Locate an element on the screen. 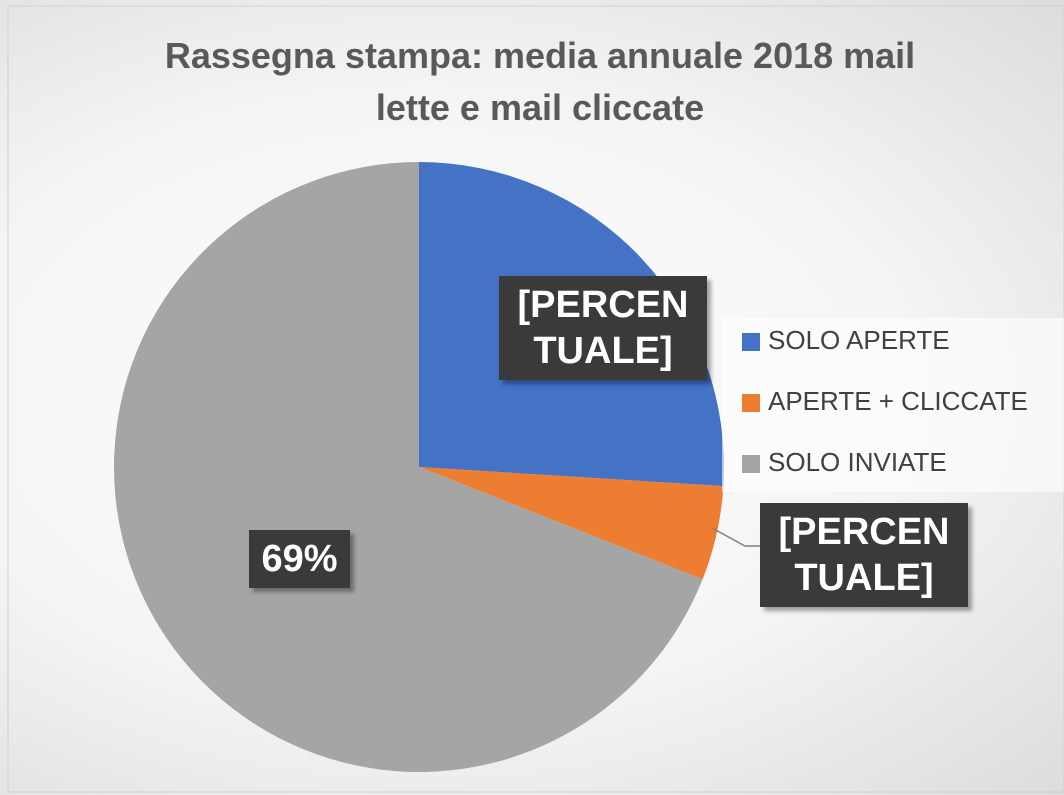 The image size is (1064, 795). data-label: 69% is located at coordinates (299, 559).